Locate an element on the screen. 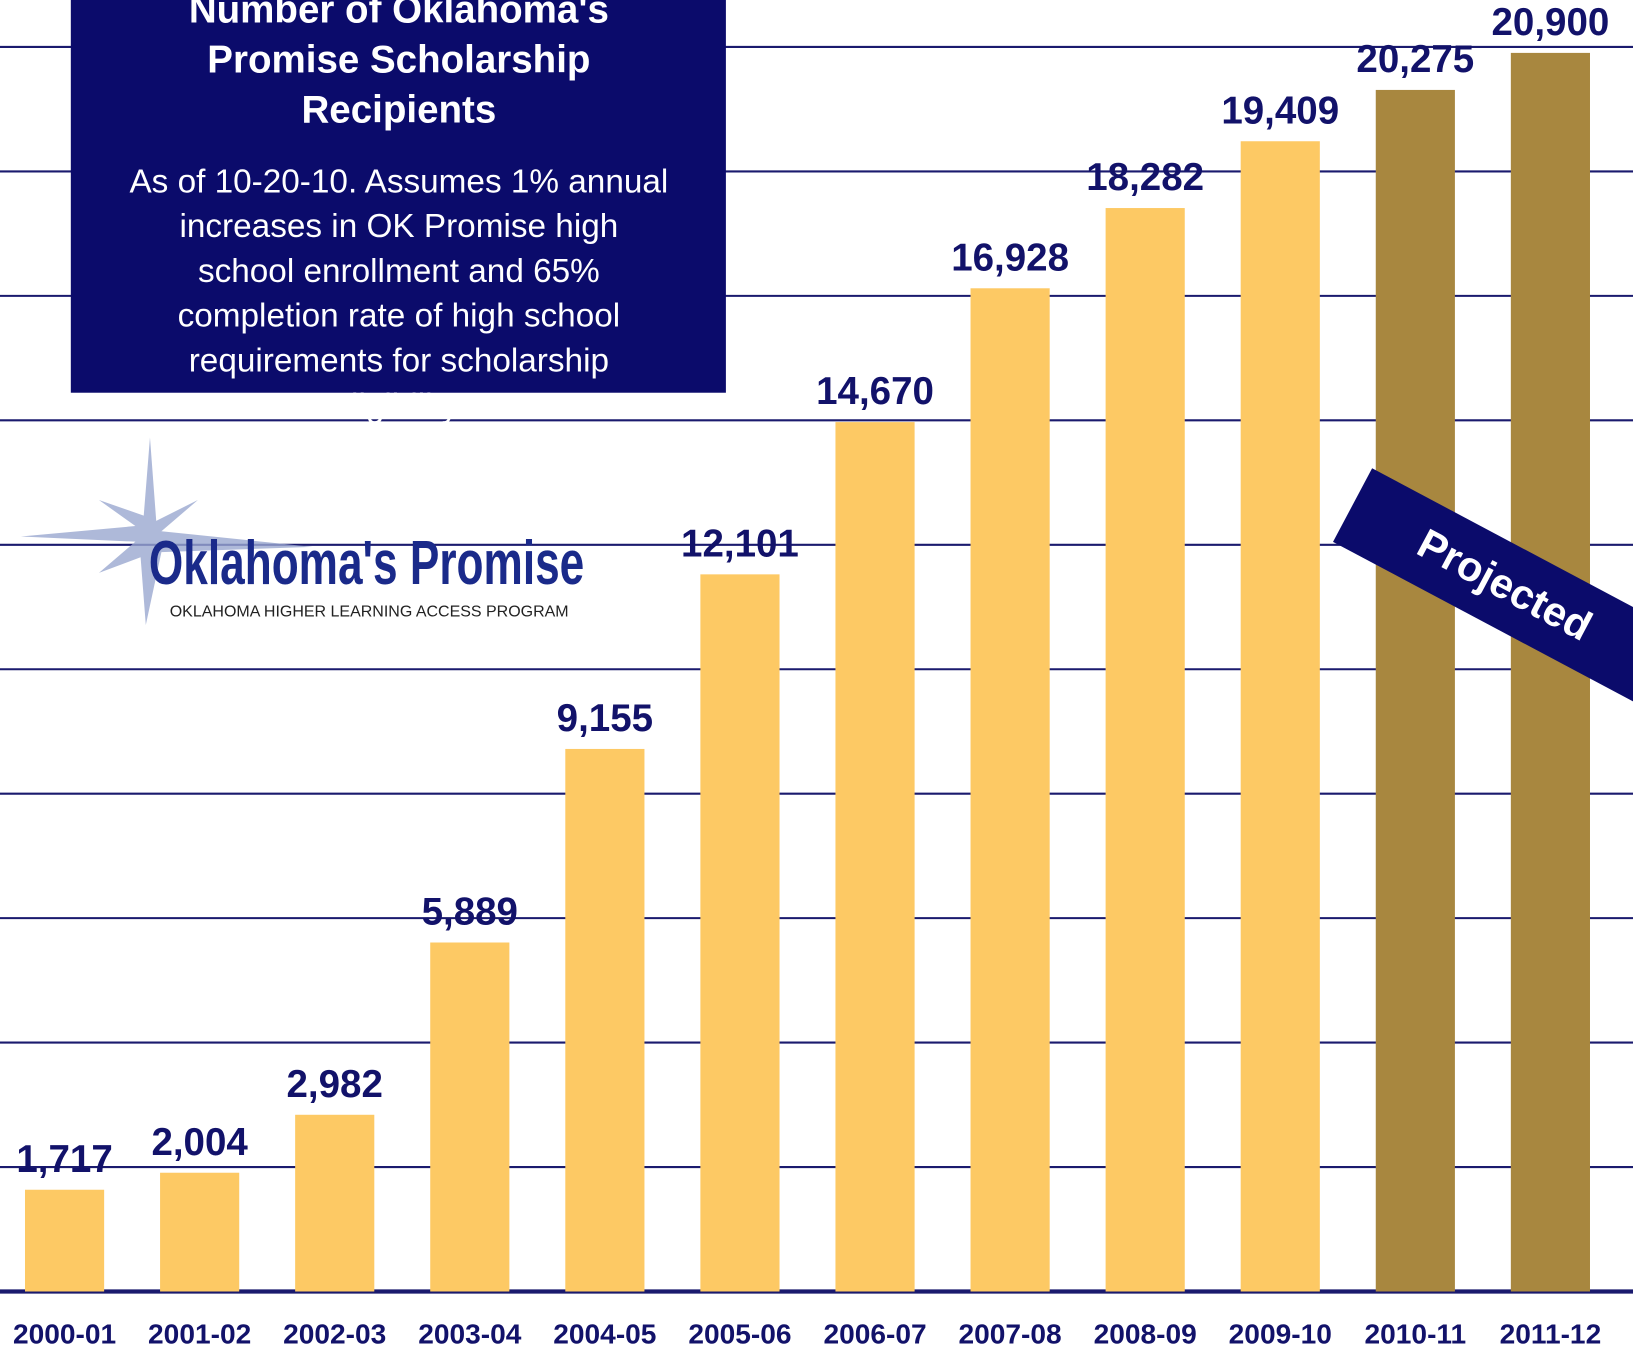  text-line: school enrollment and 65% is located at coordinates (399, 271).